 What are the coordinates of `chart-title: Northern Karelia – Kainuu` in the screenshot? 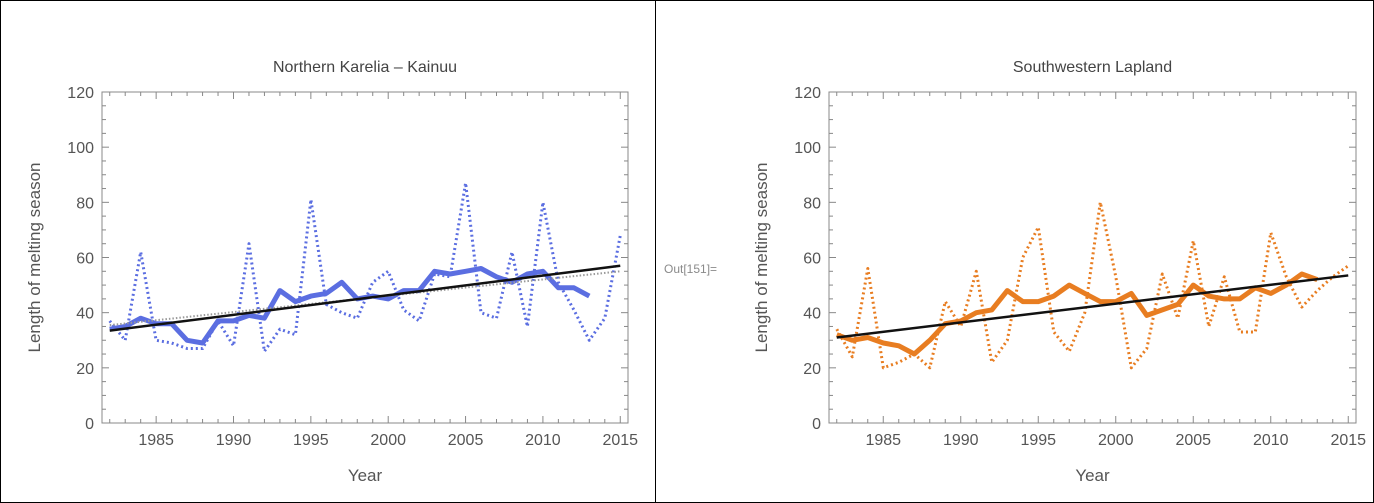 It's located at (365, 67).